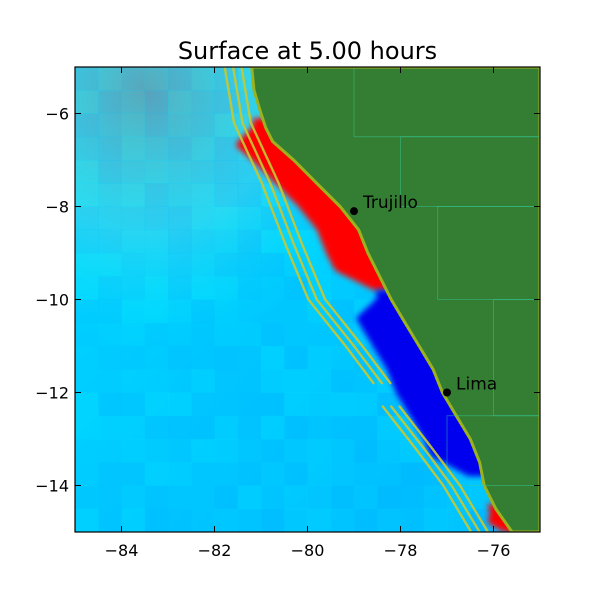 The height and width of the screenshot is (600, 600). What do you see at coordinates (52, 486) in the screenshot?
I see `y-tick-label: −14` at bounding box center [52, 486].